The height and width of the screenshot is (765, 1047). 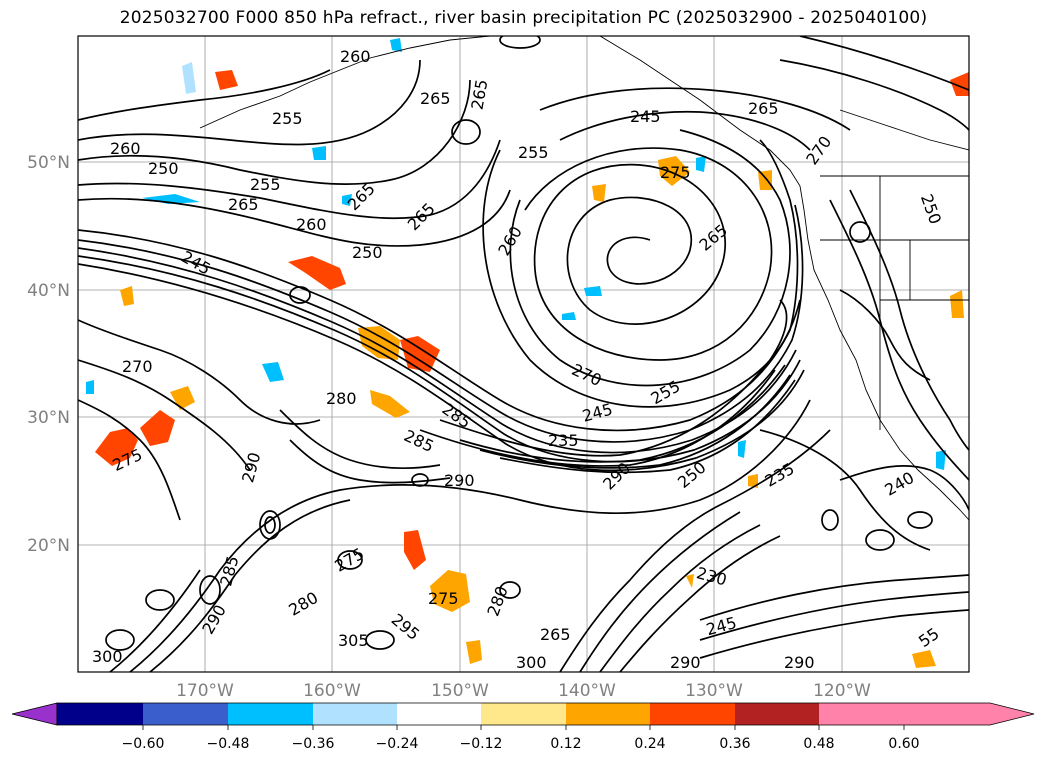 What do you see at coordinates (460, 691) in the screenshot?
I see `lon-label: 150°W` at bounding box center [460, 691].